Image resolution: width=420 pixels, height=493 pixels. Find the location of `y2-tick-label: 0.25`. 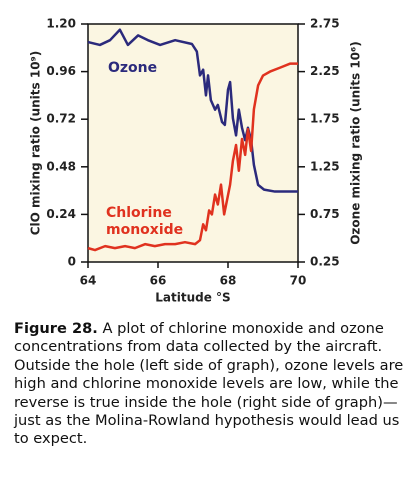

y2-tick-label: 0.25 is located at coordinates (325, 262).